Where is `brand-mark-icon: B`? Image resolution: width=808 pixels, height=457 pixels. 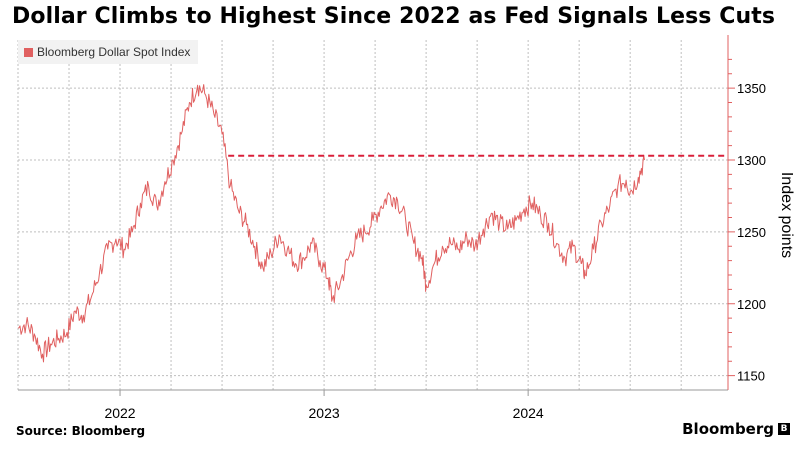 brand-mark-icon: B is located at coordinates (784, 429).